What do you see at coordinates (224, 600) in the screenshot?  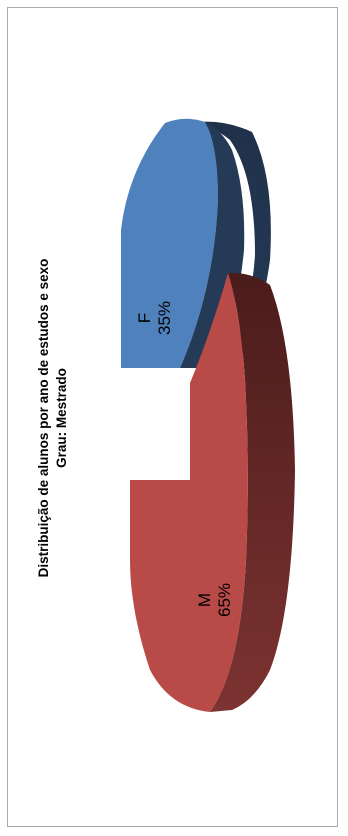 I see `label-m-value: 65%` at bounding box center [224, 600].